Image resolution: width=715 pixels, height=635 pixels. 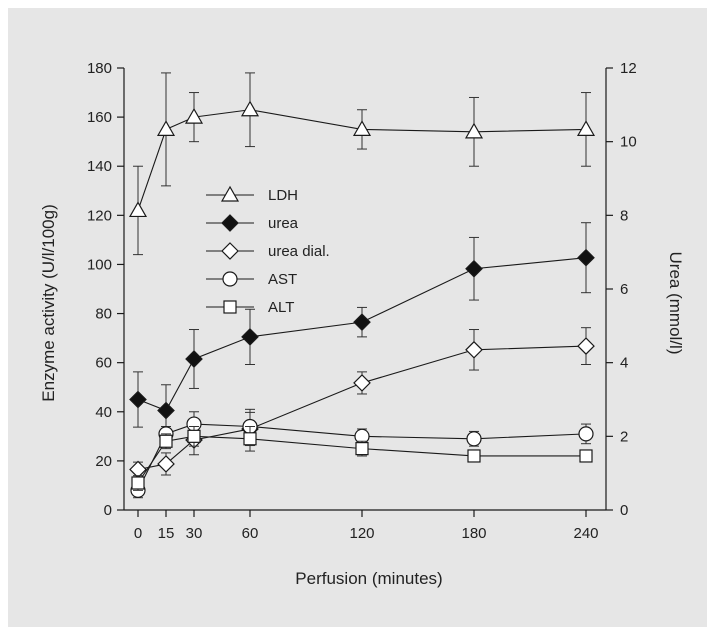 I want to click on y-tick-label-left: 0, so click(x=108, y=510).